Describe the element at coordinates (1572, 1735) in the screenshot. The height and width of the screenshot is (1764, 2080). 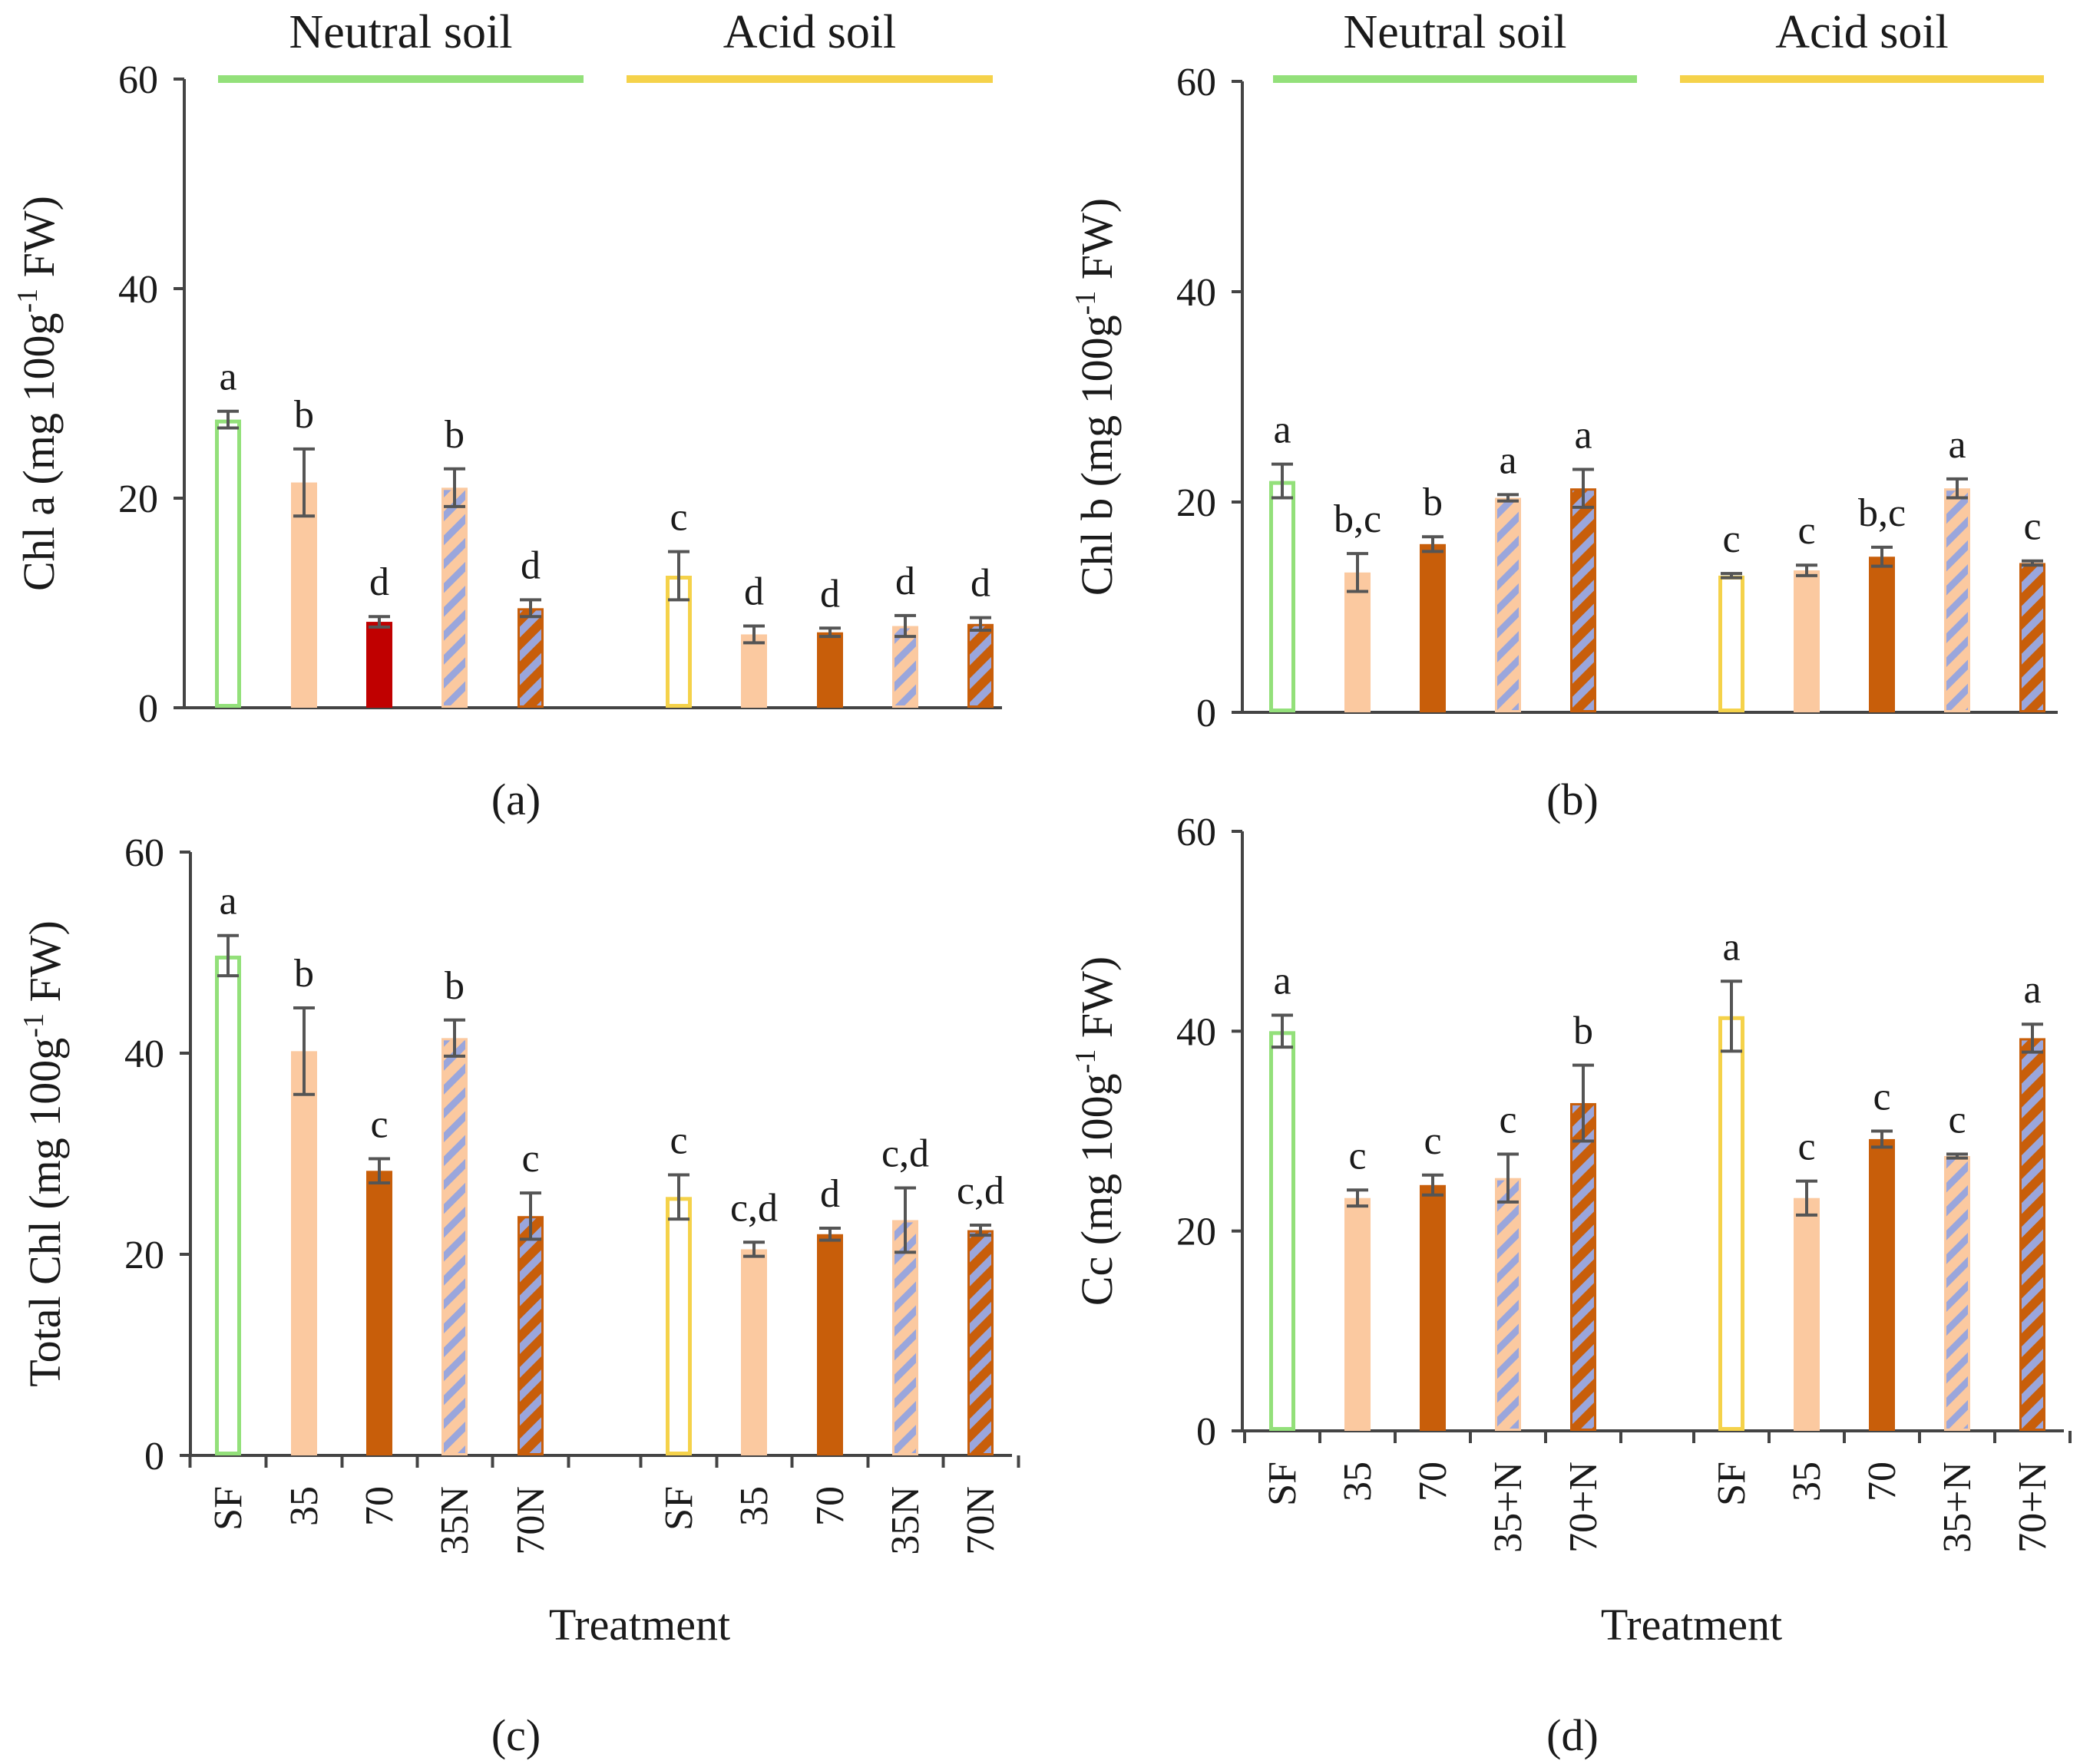
I see `panel-label: (d)` at that location.